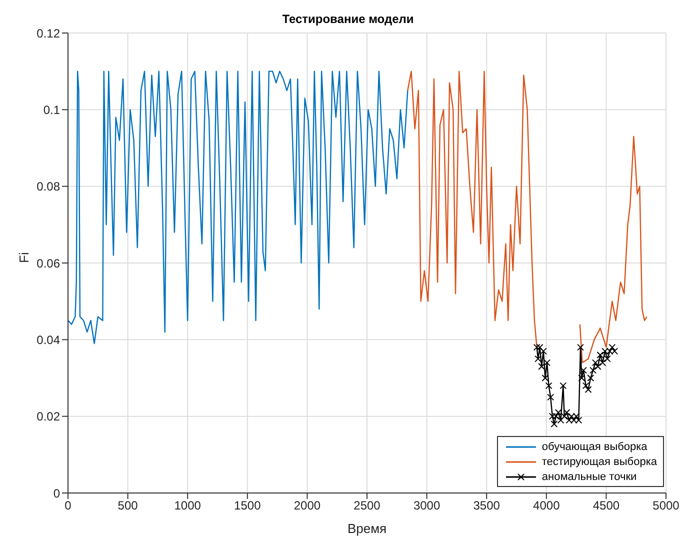 This screenshot has height=559, width=690. What do you see at coordinates (48, 417) in the screenshot?
I see `y-tick-label: 0.02` at bounding box center [48, 417].